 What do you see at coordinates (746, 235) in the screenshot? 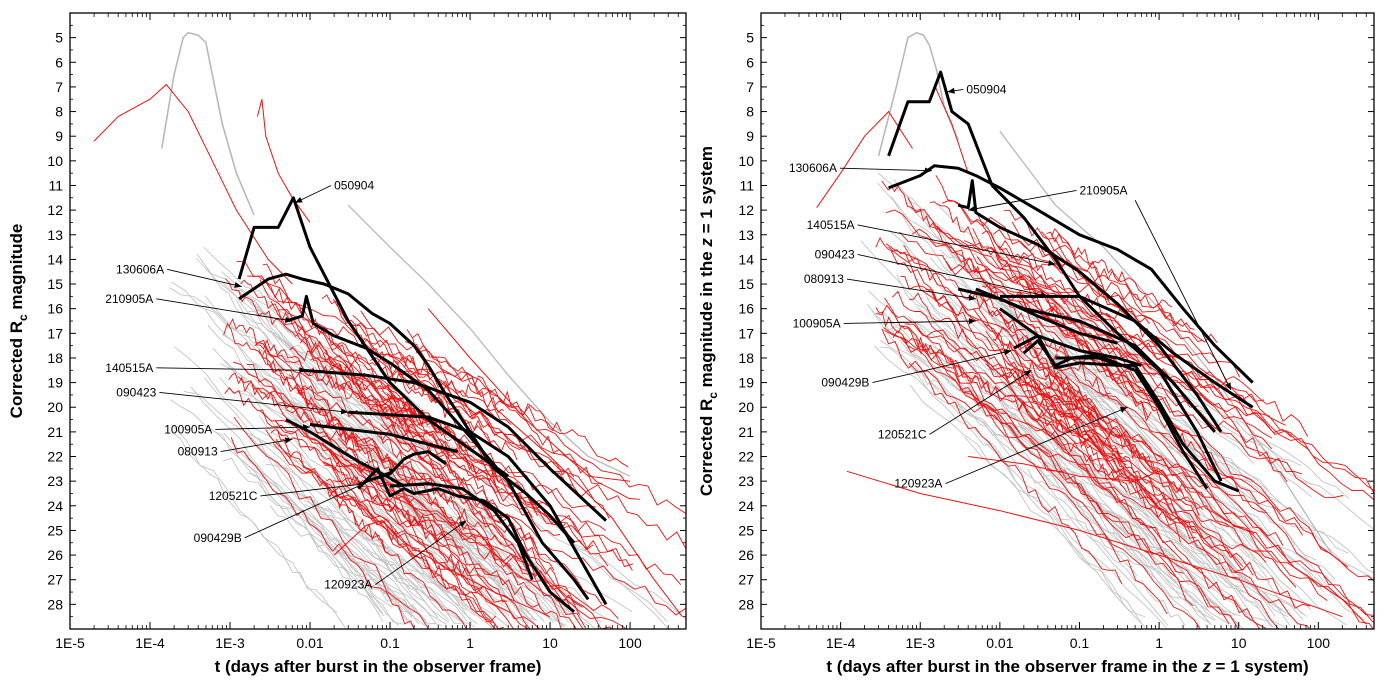
I see `y-tick-label: 13` at bounding box center [746, 235].